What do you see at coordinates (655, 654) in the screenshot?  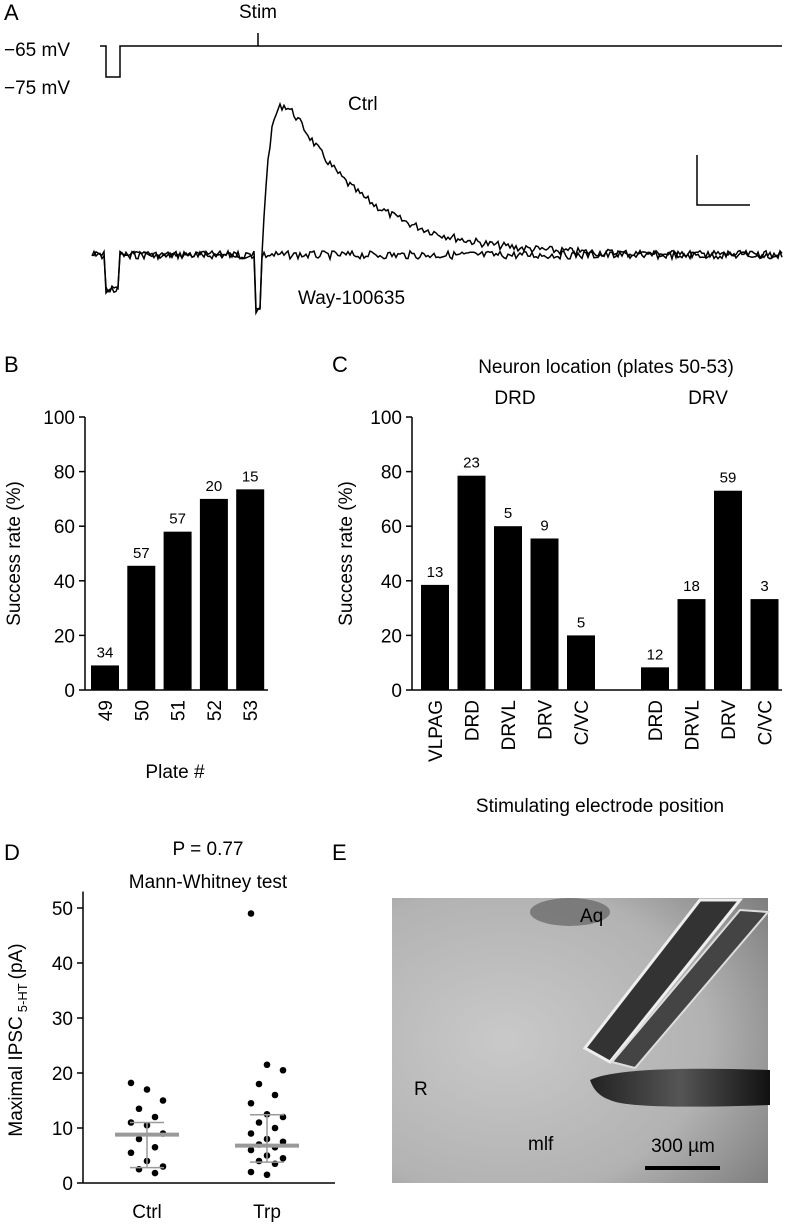 I see `count-label: 12` at bounding box center [655, 654].